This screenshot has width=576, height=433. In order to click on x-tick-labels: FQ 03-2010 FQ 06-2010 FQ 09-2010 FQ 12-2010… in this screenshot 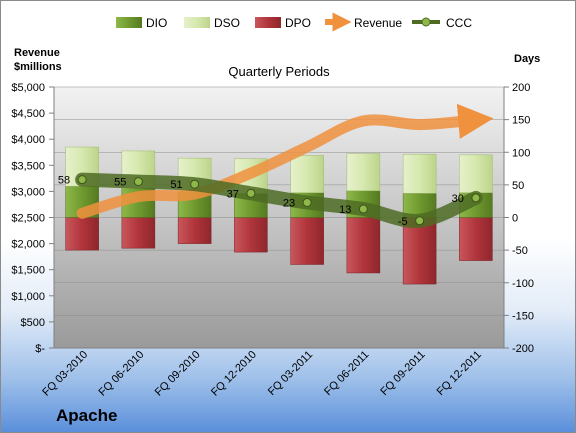, I will do `click(262, 374)`.